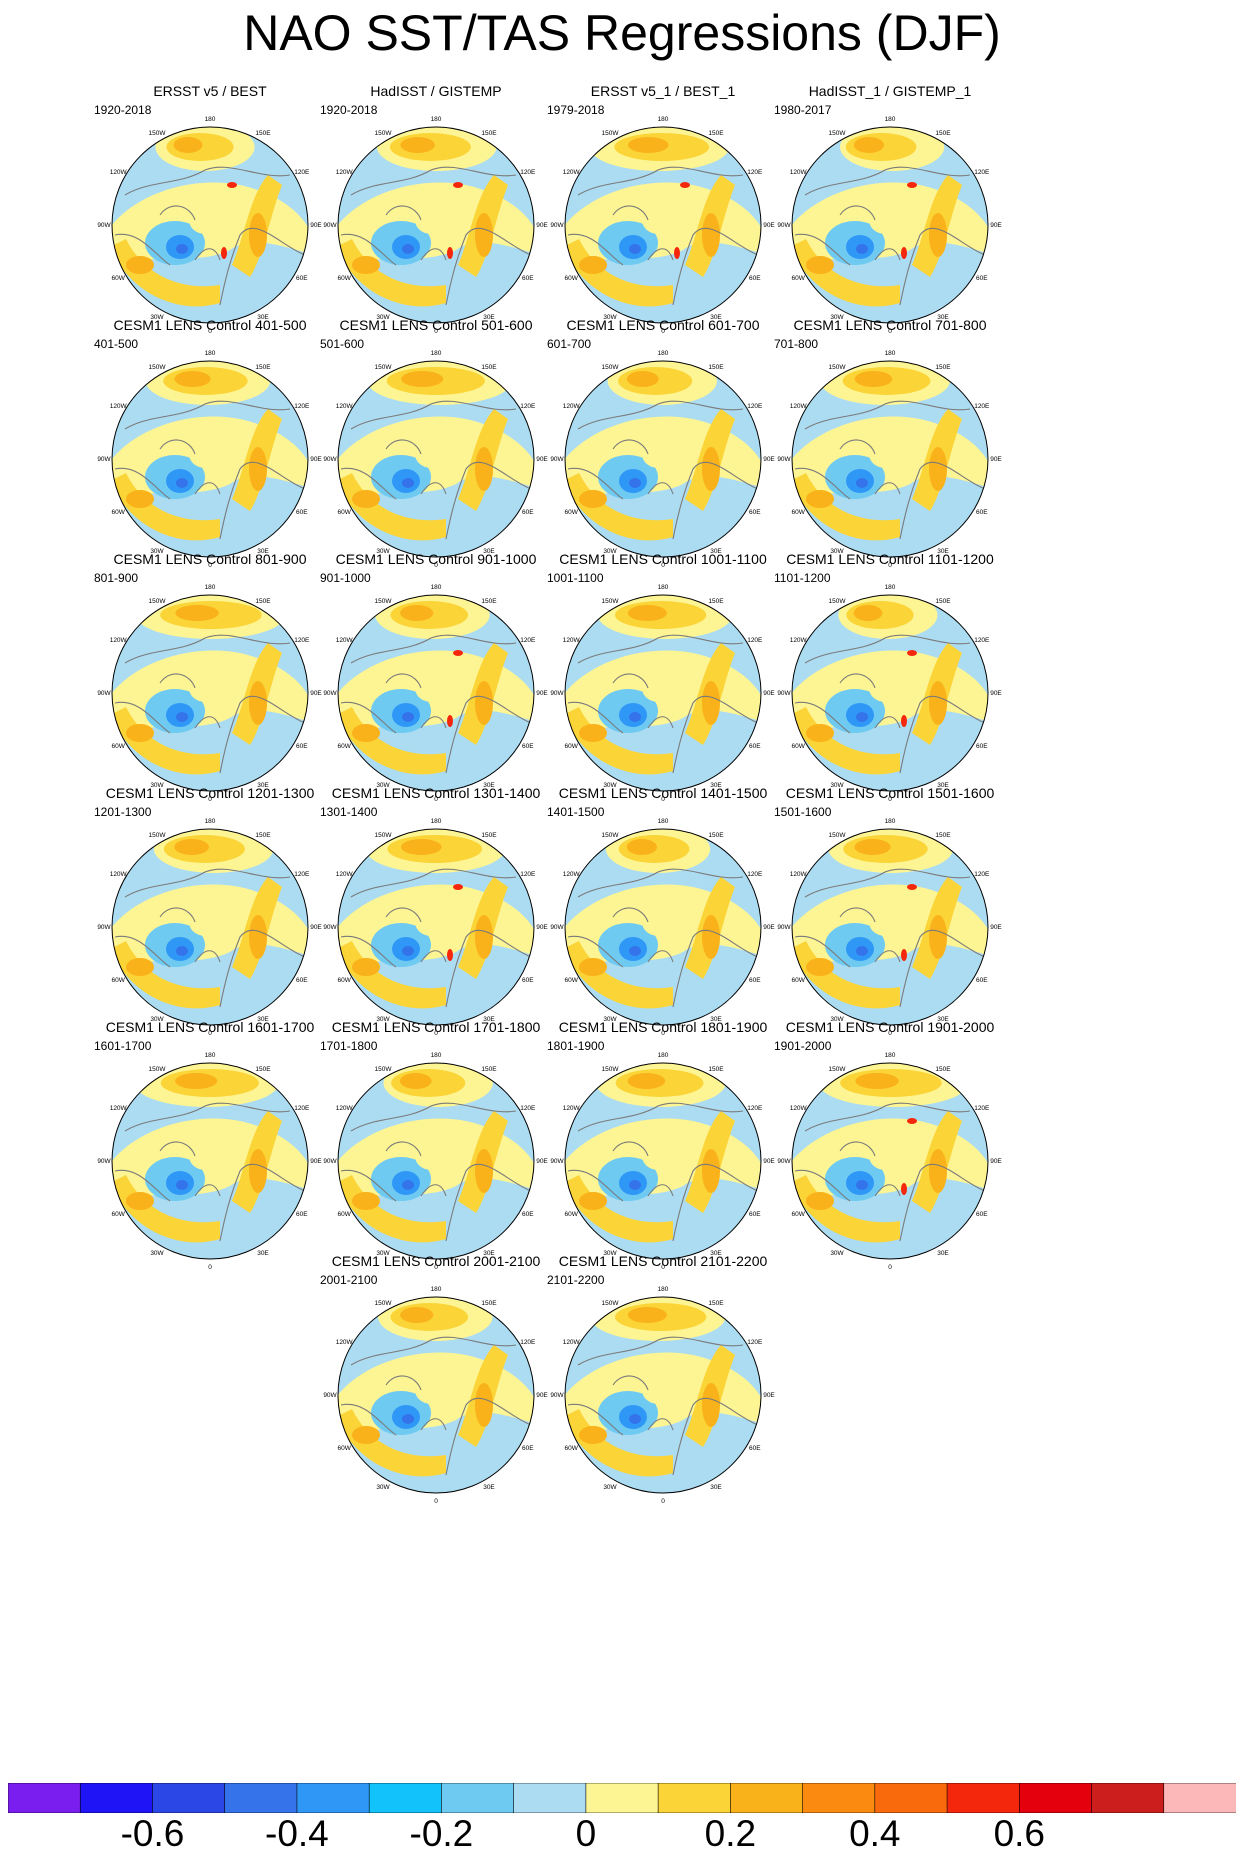 The width and height of the screenshot is (1244, 1860). What do you see at coordinates (436, 91) in the screenshot?
I see `panel-title: HadISST / GISTEMP` at bounding box center [436, 91].